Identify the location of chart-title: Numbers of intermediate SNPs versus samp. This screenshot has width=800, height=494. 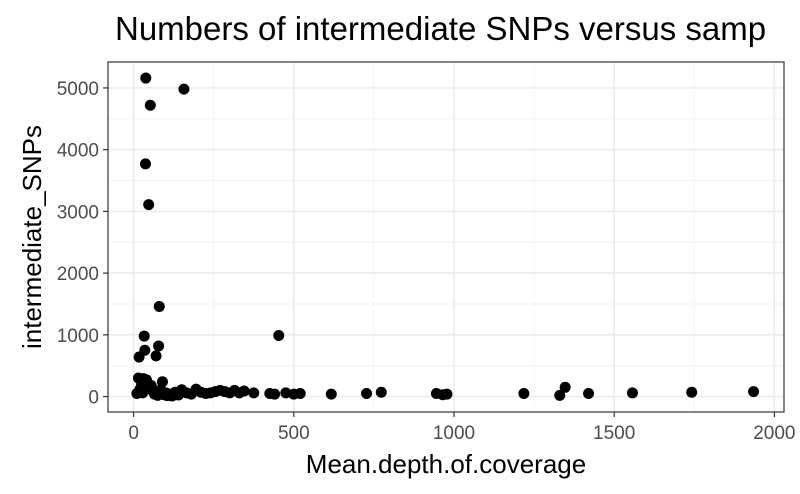
(440, 28).